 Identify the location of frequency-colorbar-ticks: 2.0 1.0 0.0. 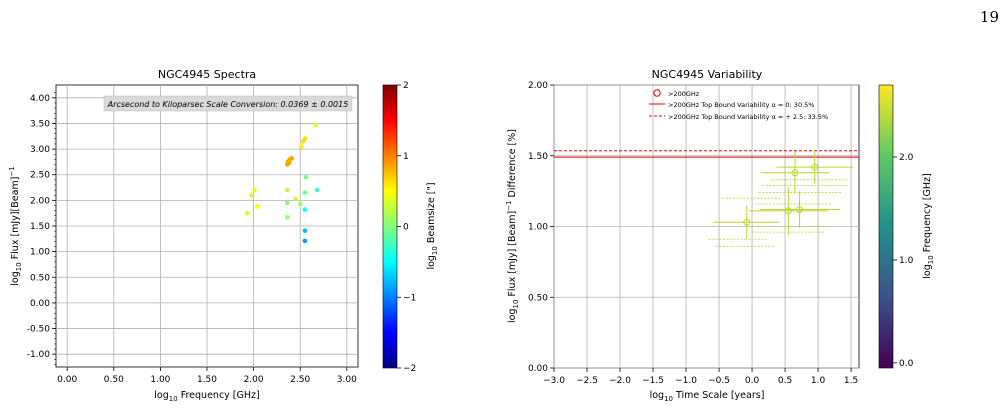
(903, 261).